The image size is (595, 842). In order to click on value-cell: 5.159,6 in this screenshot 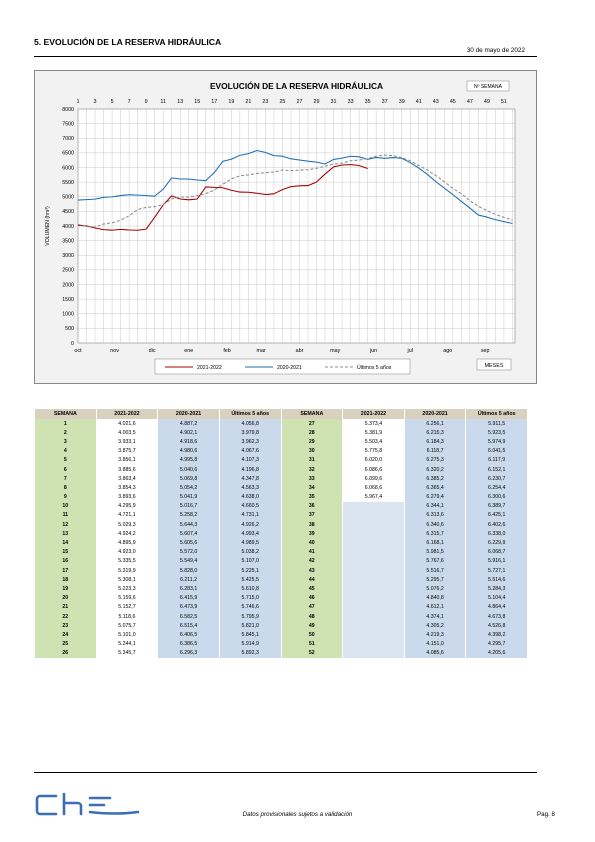, I will do `click(127, 598)`.